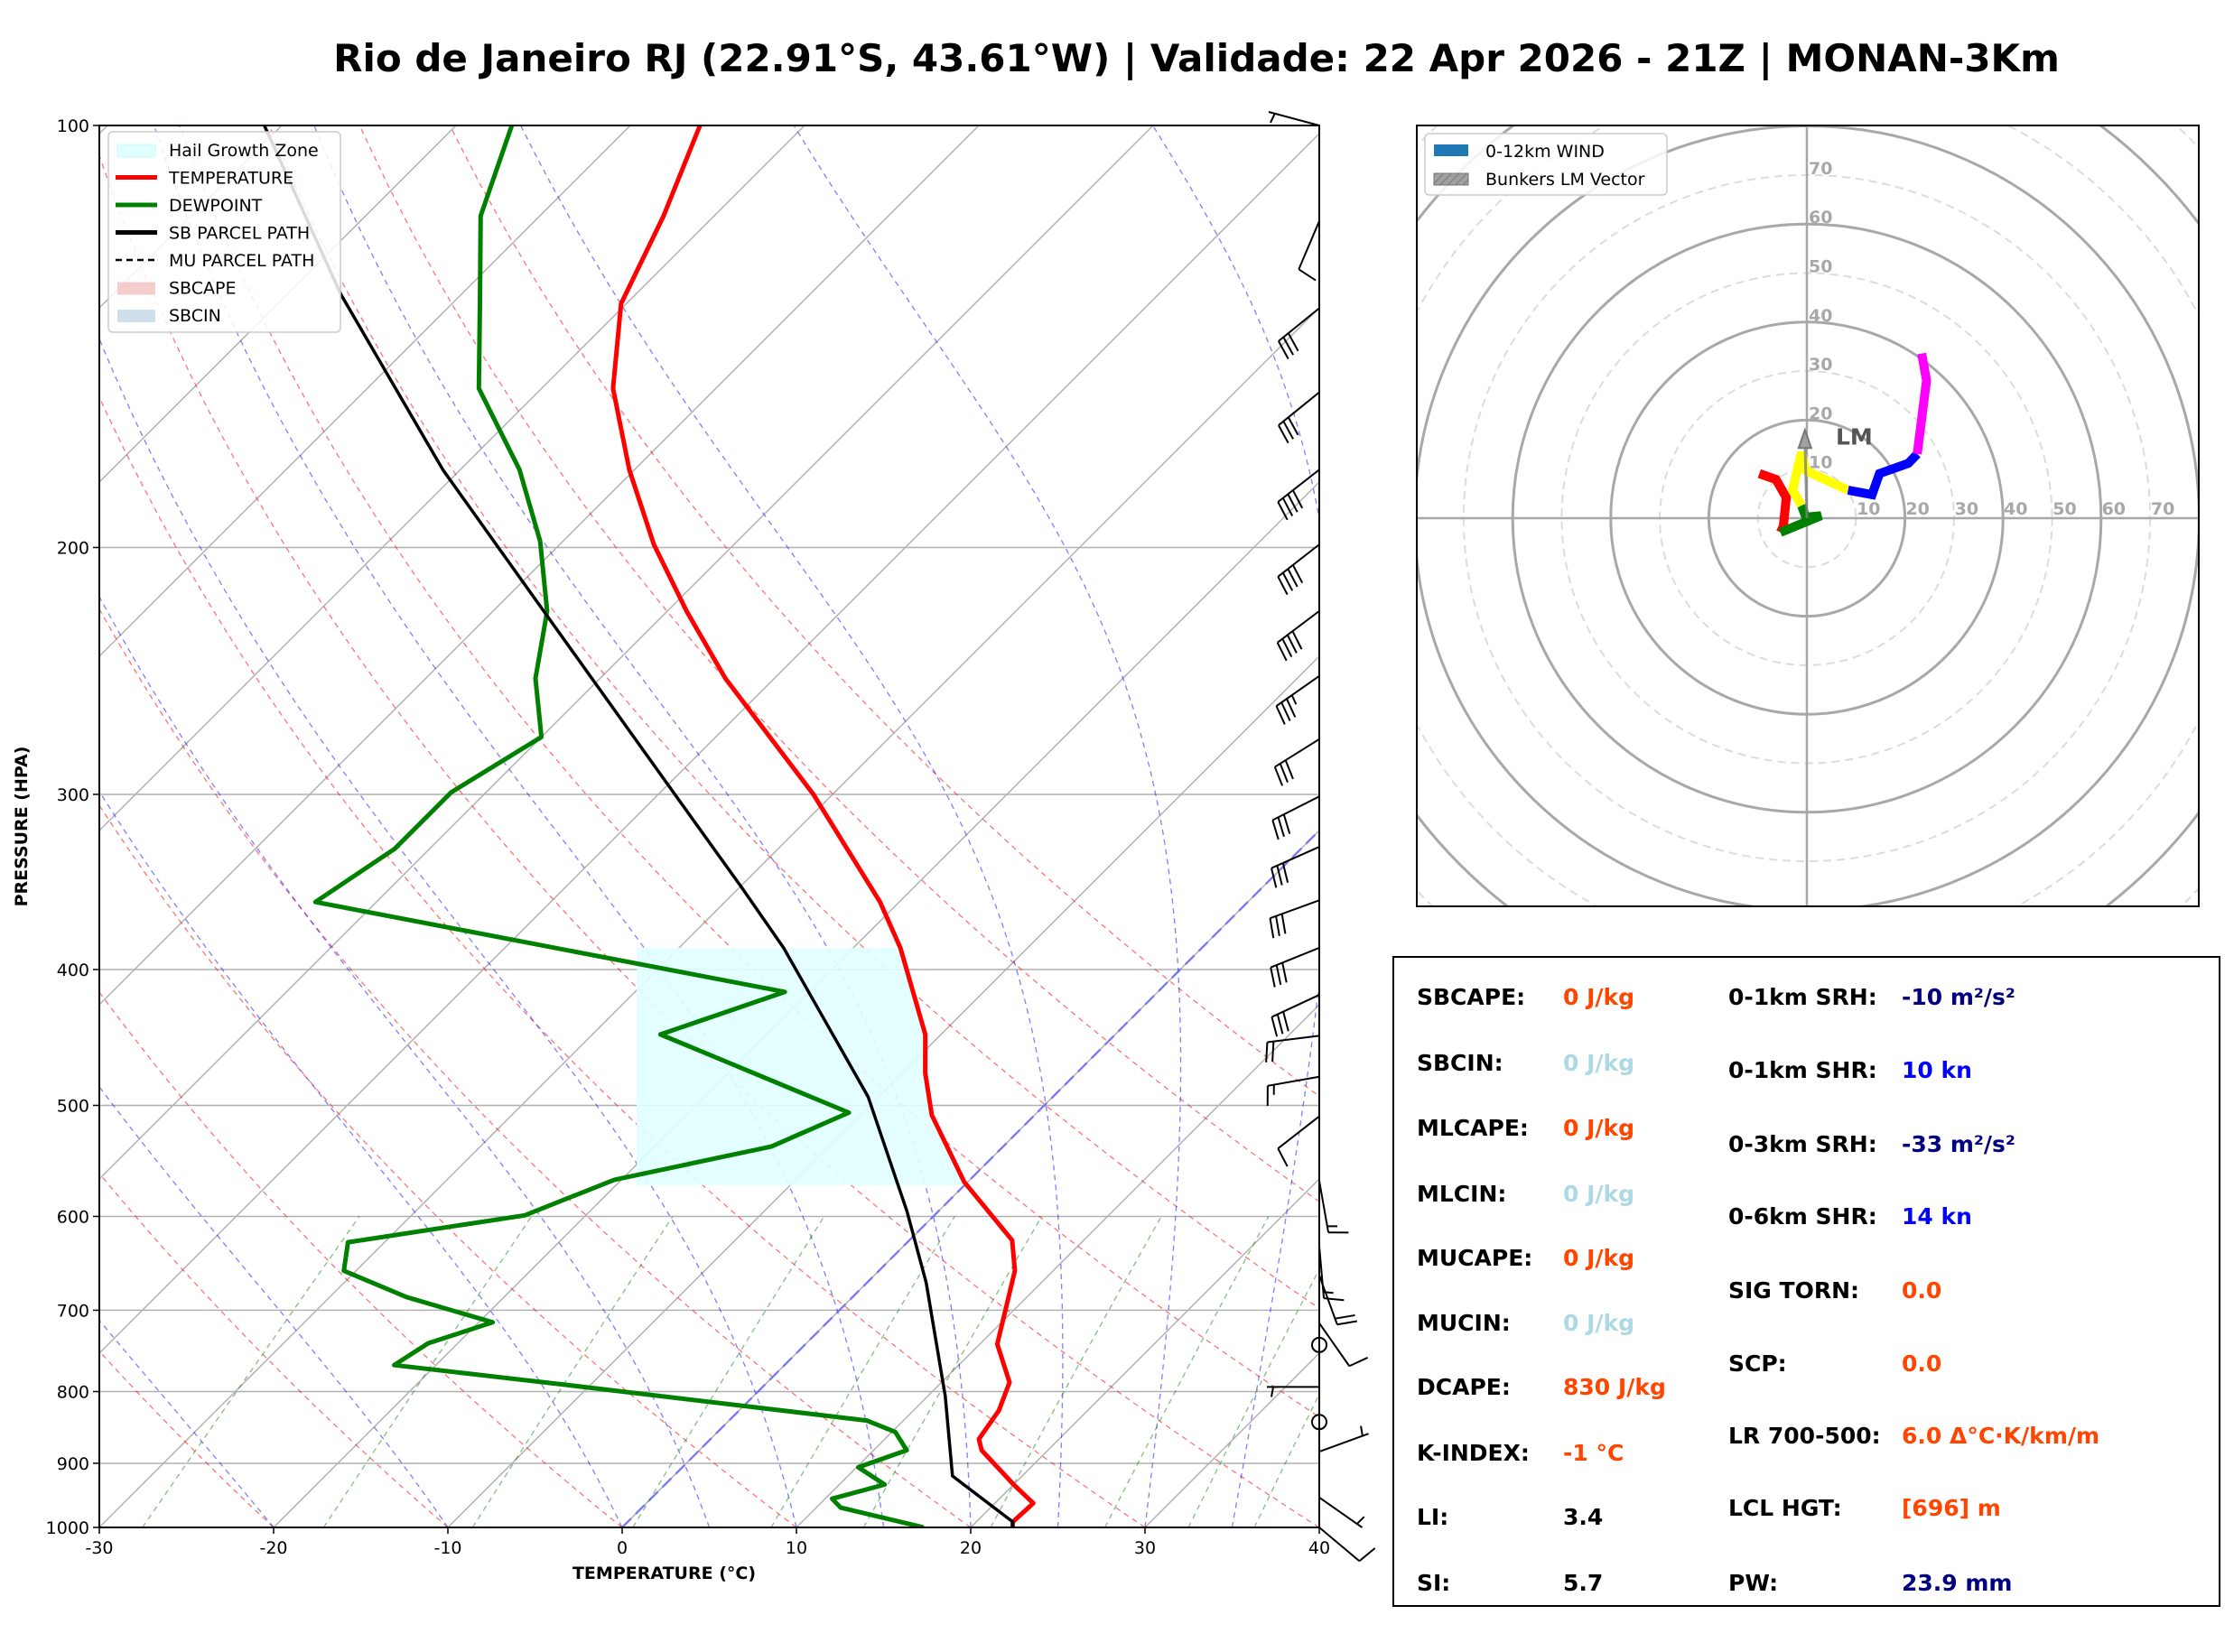 The width and height of the screenshot is (2234, 1652). Describe the element at coordinates (1820, 463) in the screenshot. I see `hodograph-ring-label: 10` at that location.